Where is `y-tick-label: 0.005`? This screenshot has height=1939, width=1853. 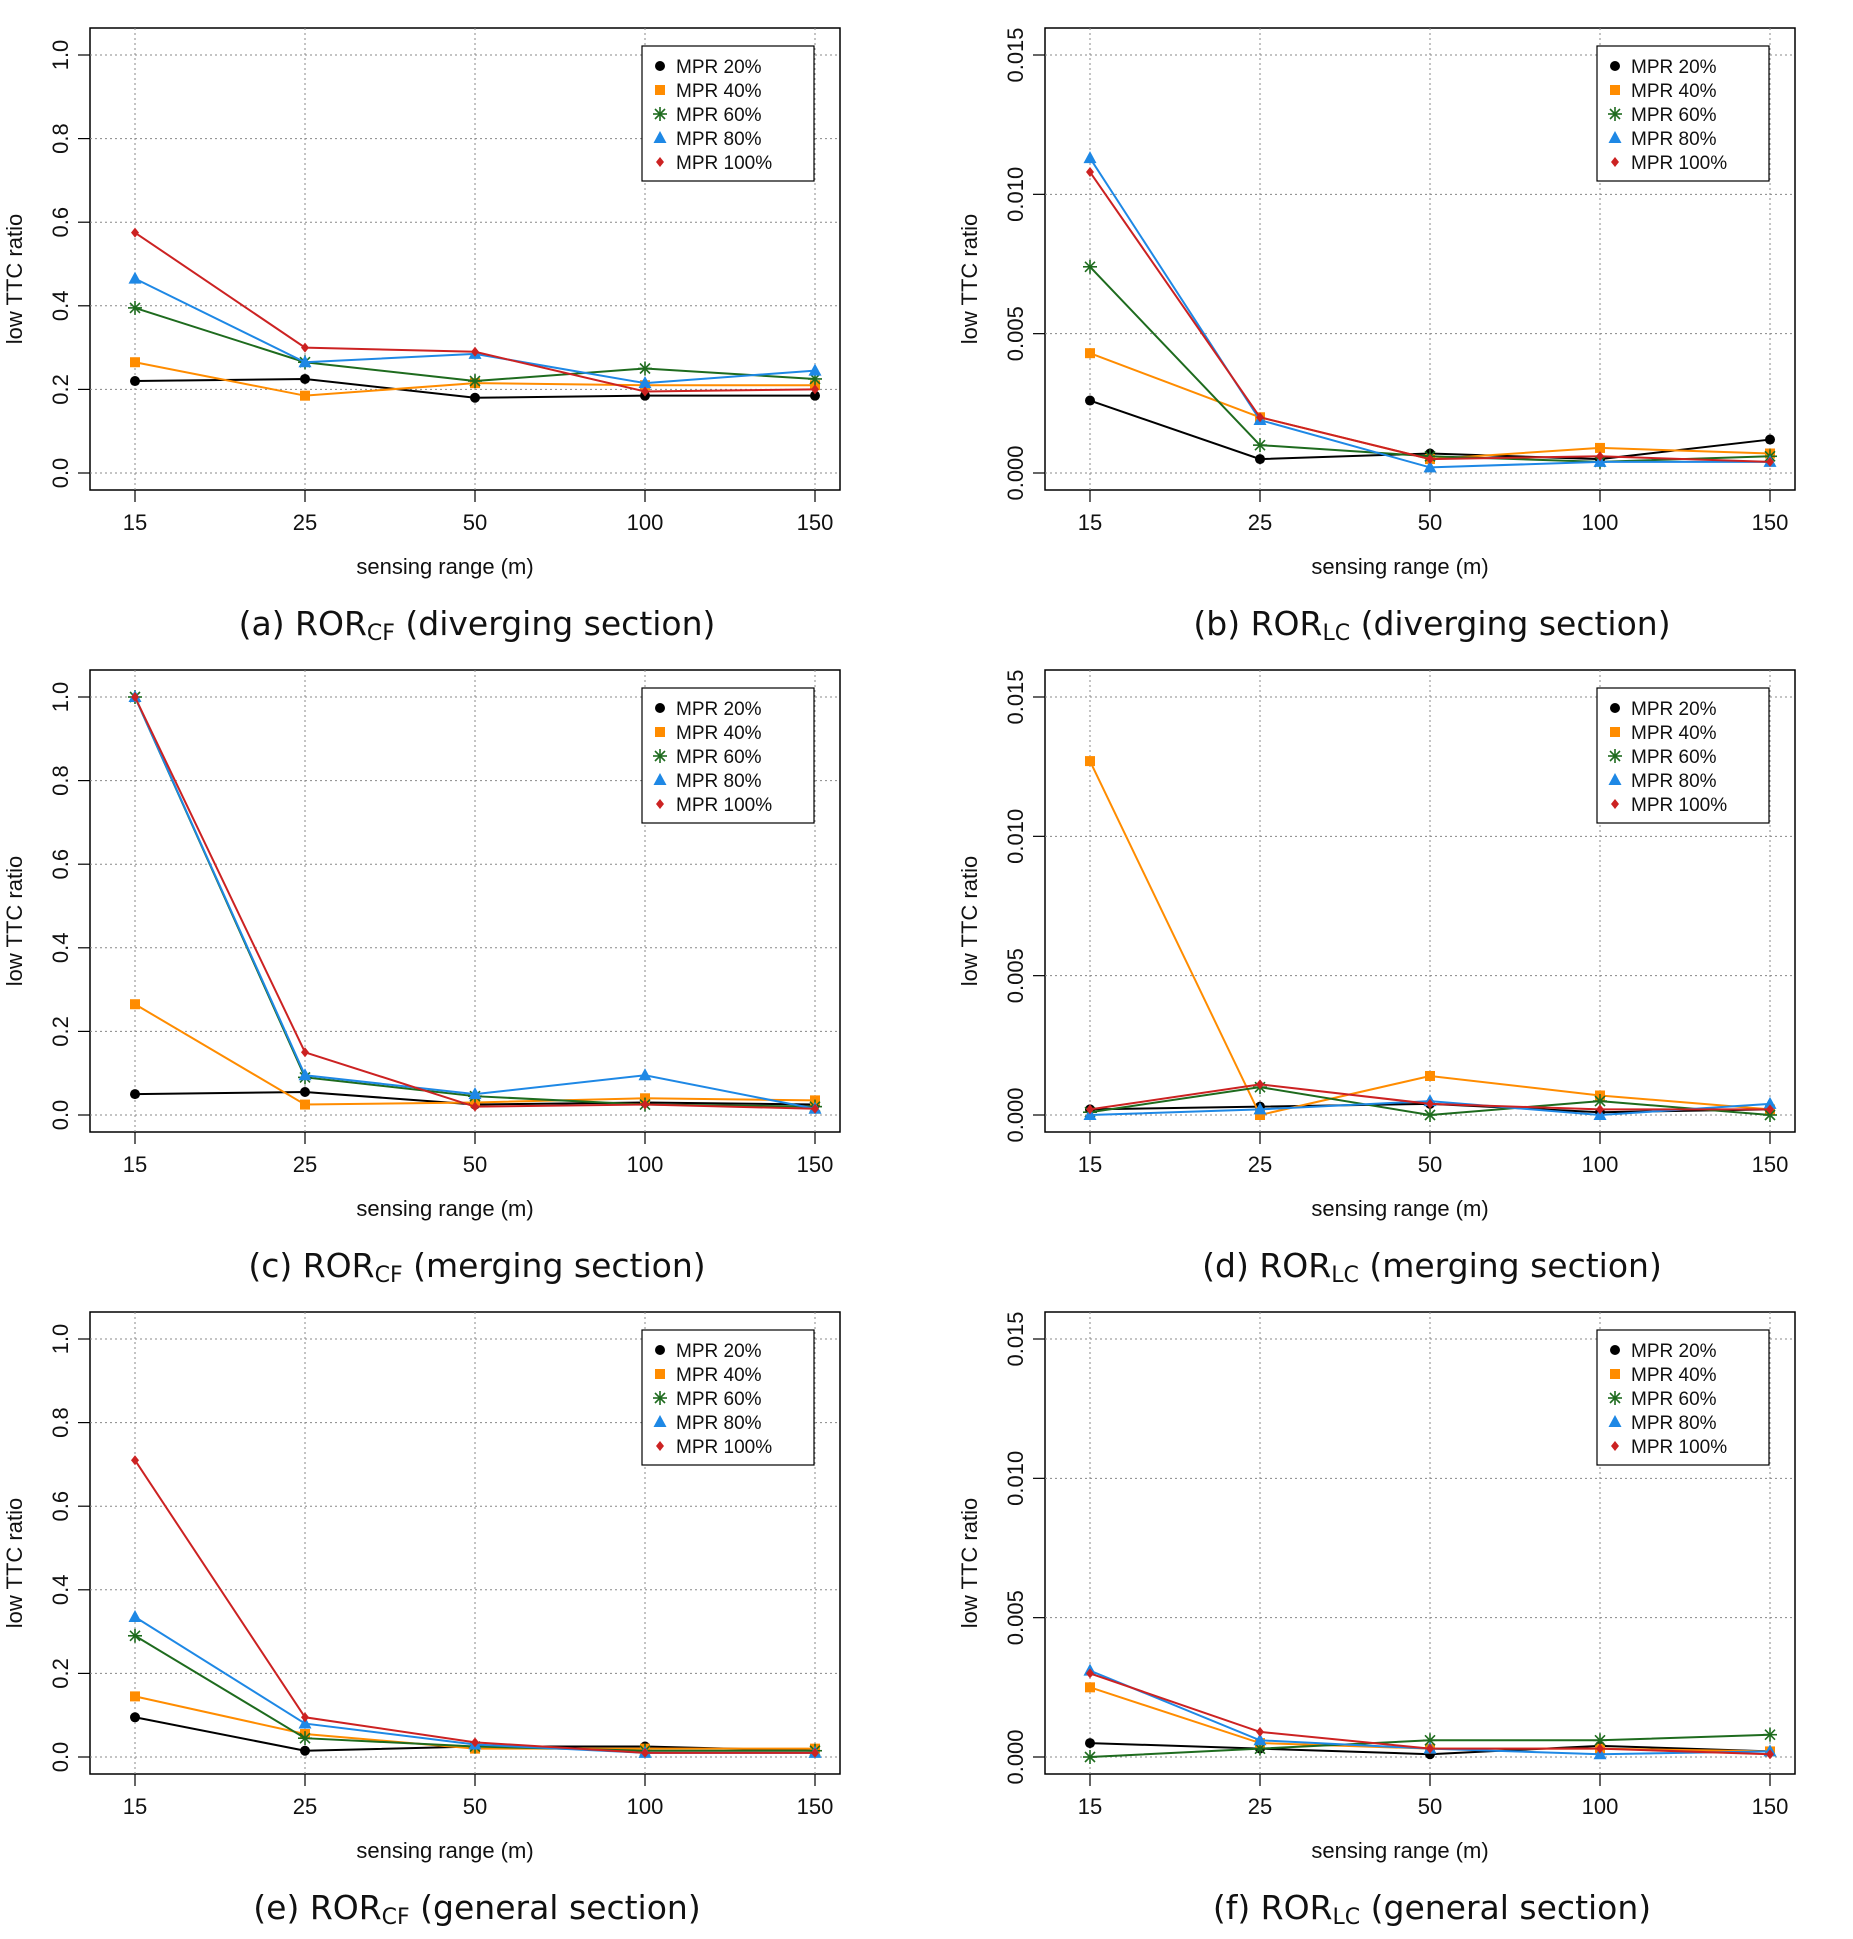
y-tick-label: 0.005 is located at coordinates (1015, 975).